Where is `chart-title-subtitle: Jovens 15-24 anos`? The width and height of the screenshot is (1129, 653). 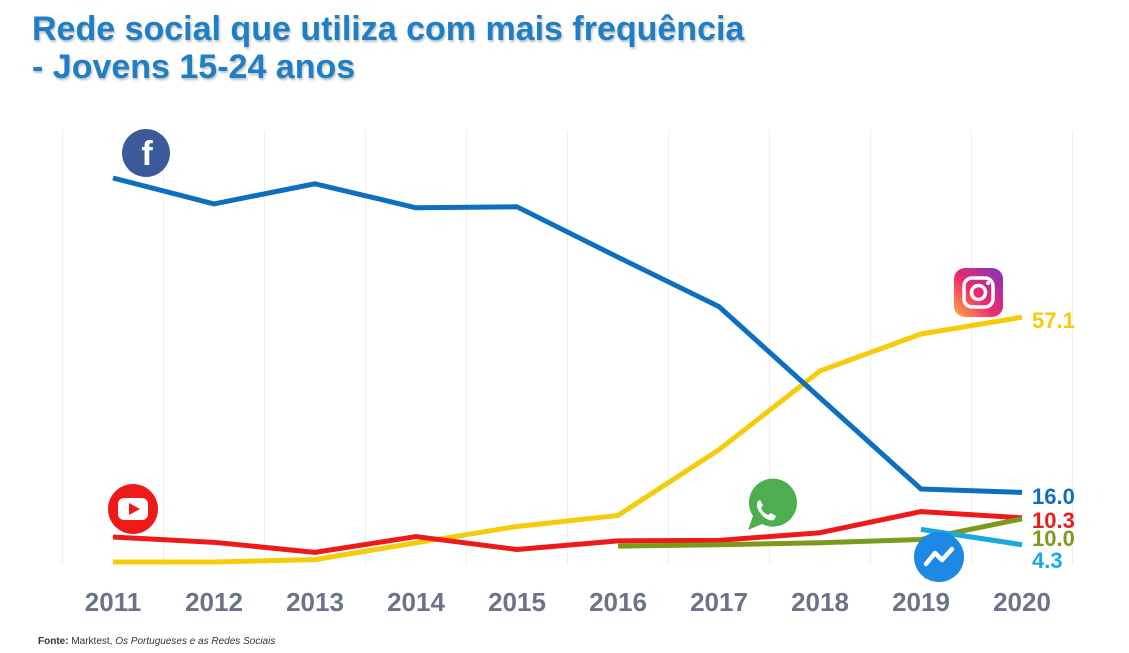
chart-title-subtitle: Jovens 15-24 anos is located at coordinates (204, 67).